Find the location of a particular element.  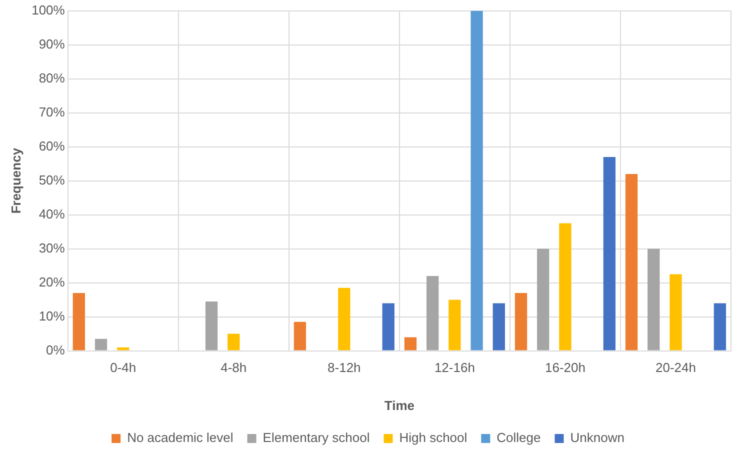

x-tick-label: 4-8h is located at coordinates (233, 368).